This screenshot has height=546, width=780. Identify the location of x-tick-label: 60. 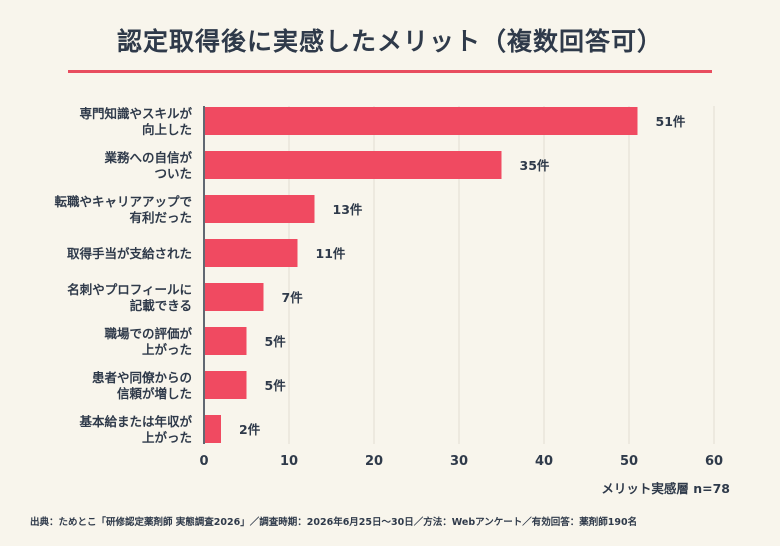
(714, 461).